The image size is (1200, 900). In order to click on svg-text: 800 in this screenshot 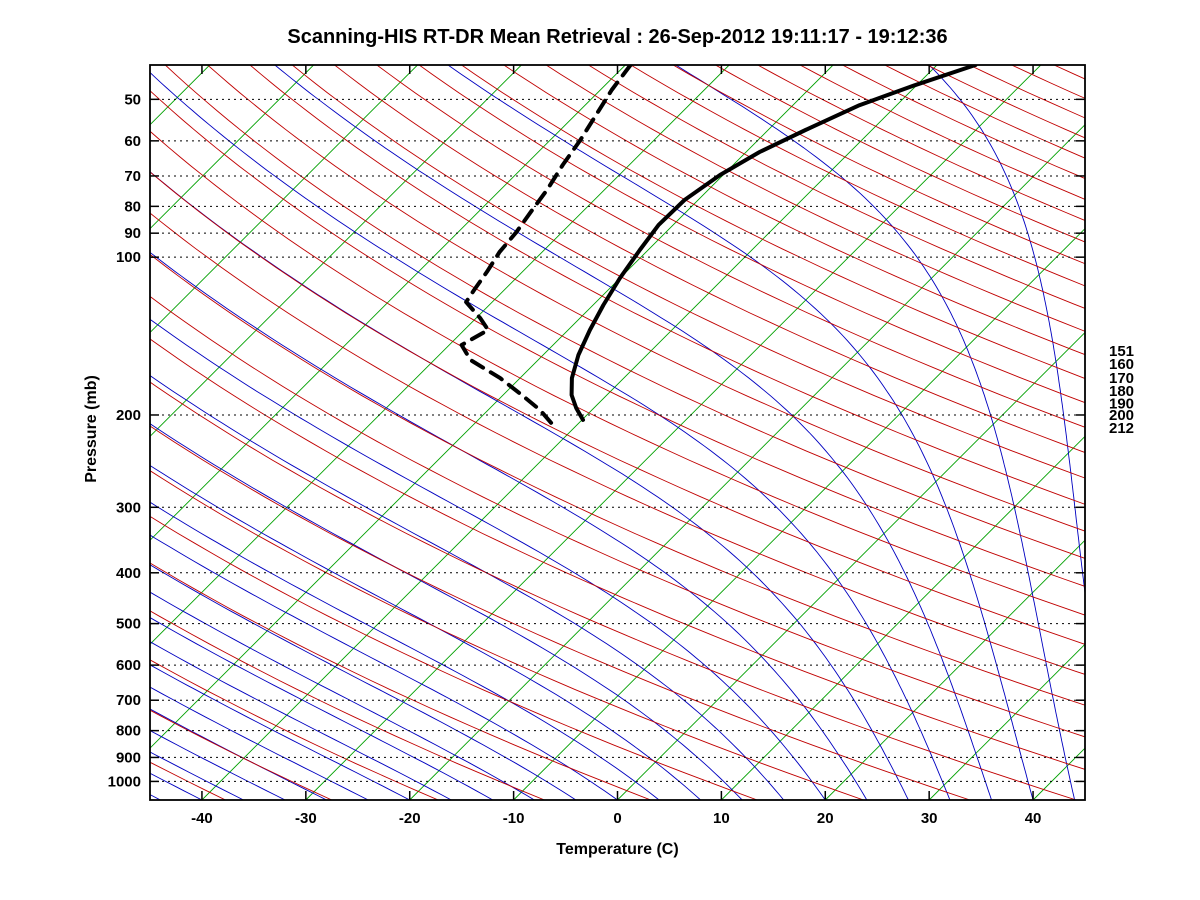, I will do `click(128, 731)`.